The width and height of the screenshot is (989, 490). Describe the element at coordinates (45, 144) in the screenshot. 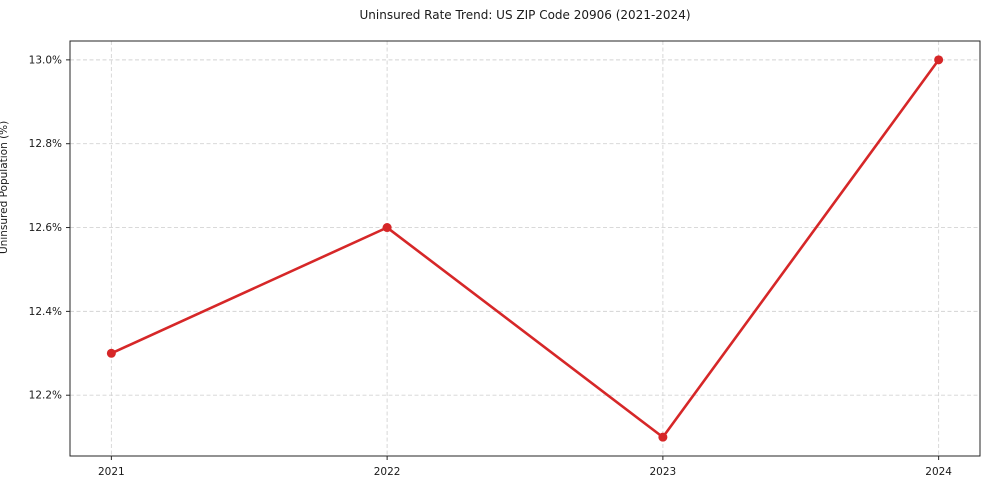

I see `y-tick-label: 12.8%` at that location.